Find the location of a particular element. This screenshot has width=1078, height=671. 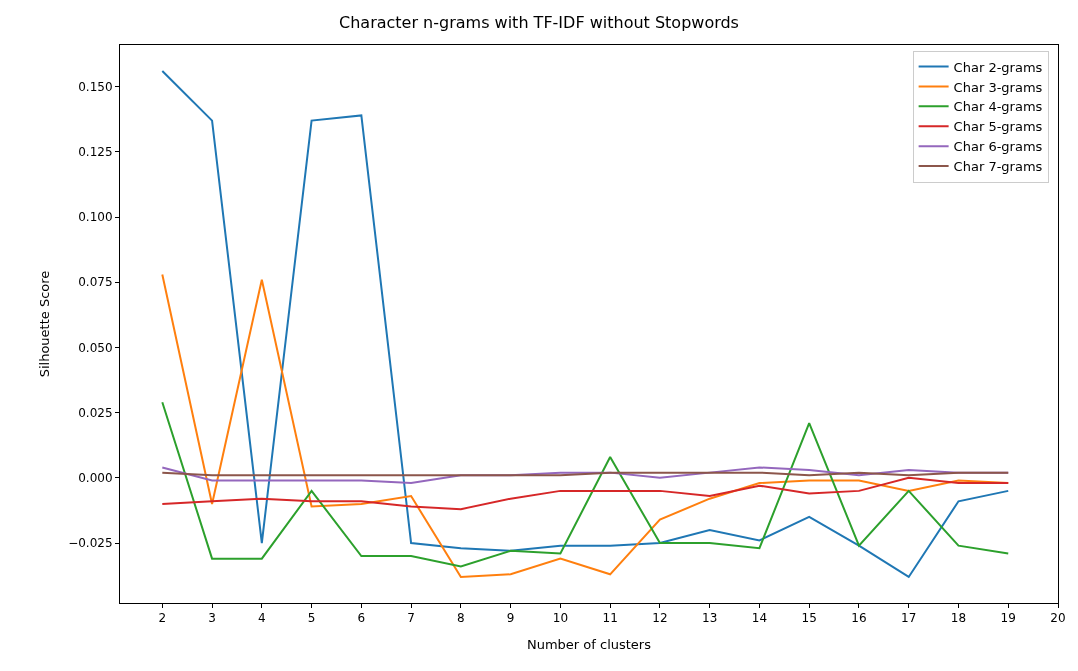

x-tick-label: 5 is located at coordinates (311, 618).